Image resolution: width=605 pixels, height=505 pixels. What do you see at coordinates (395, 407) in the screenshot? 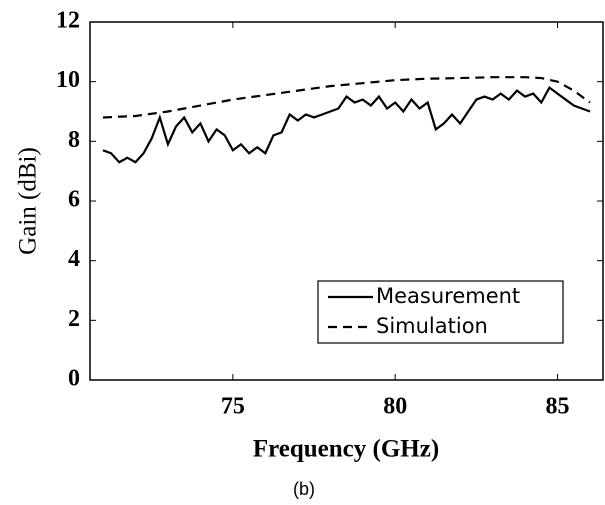
I see `x-tick-label: 80` at bounding box center [395, 407].